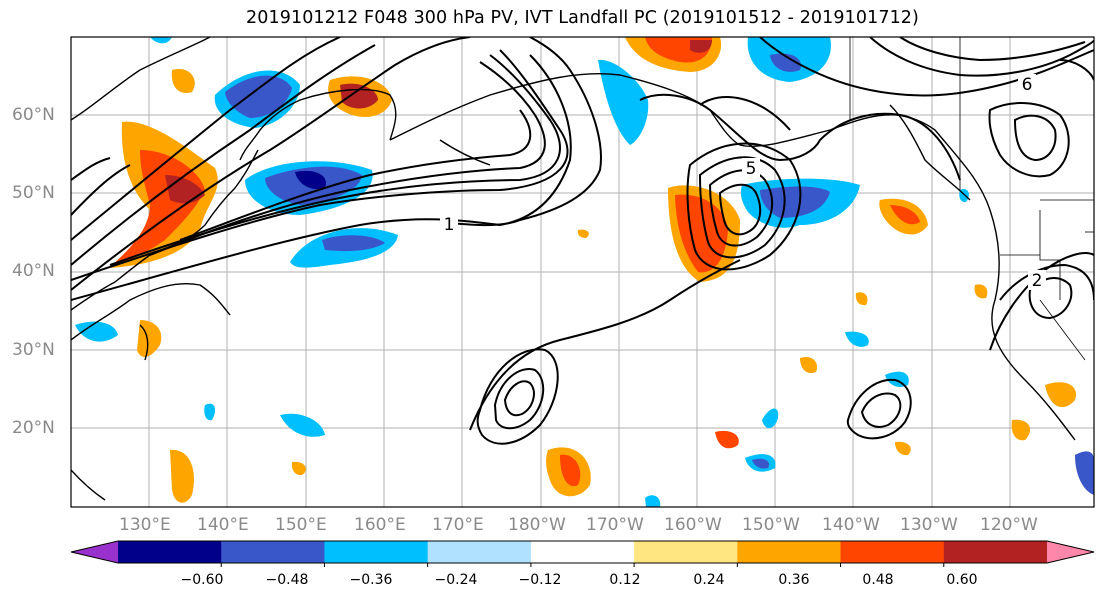 The height and width of the screenshot is (601, 1105). I want to click on lon-label: 130°W, so click(929, 525).